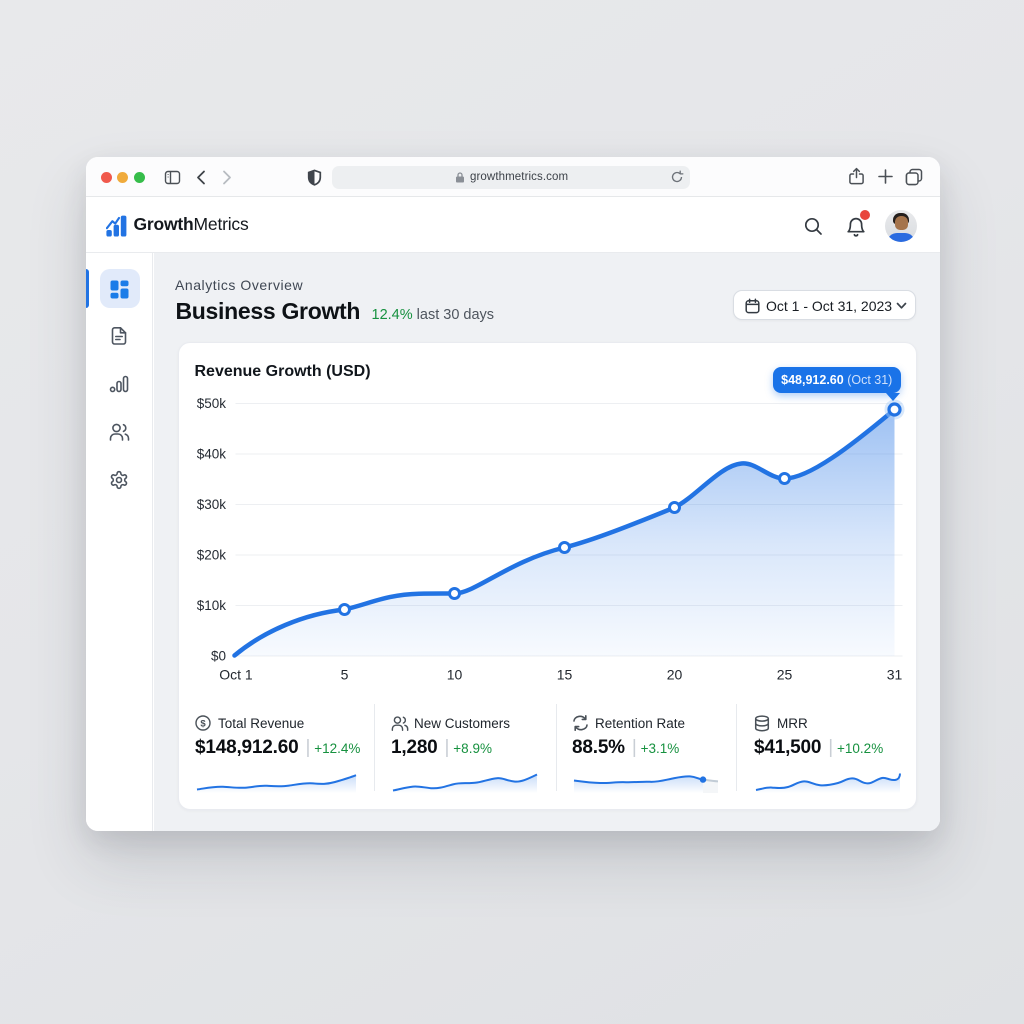  I want to click on svg-text: $40k, so click(211, 453).